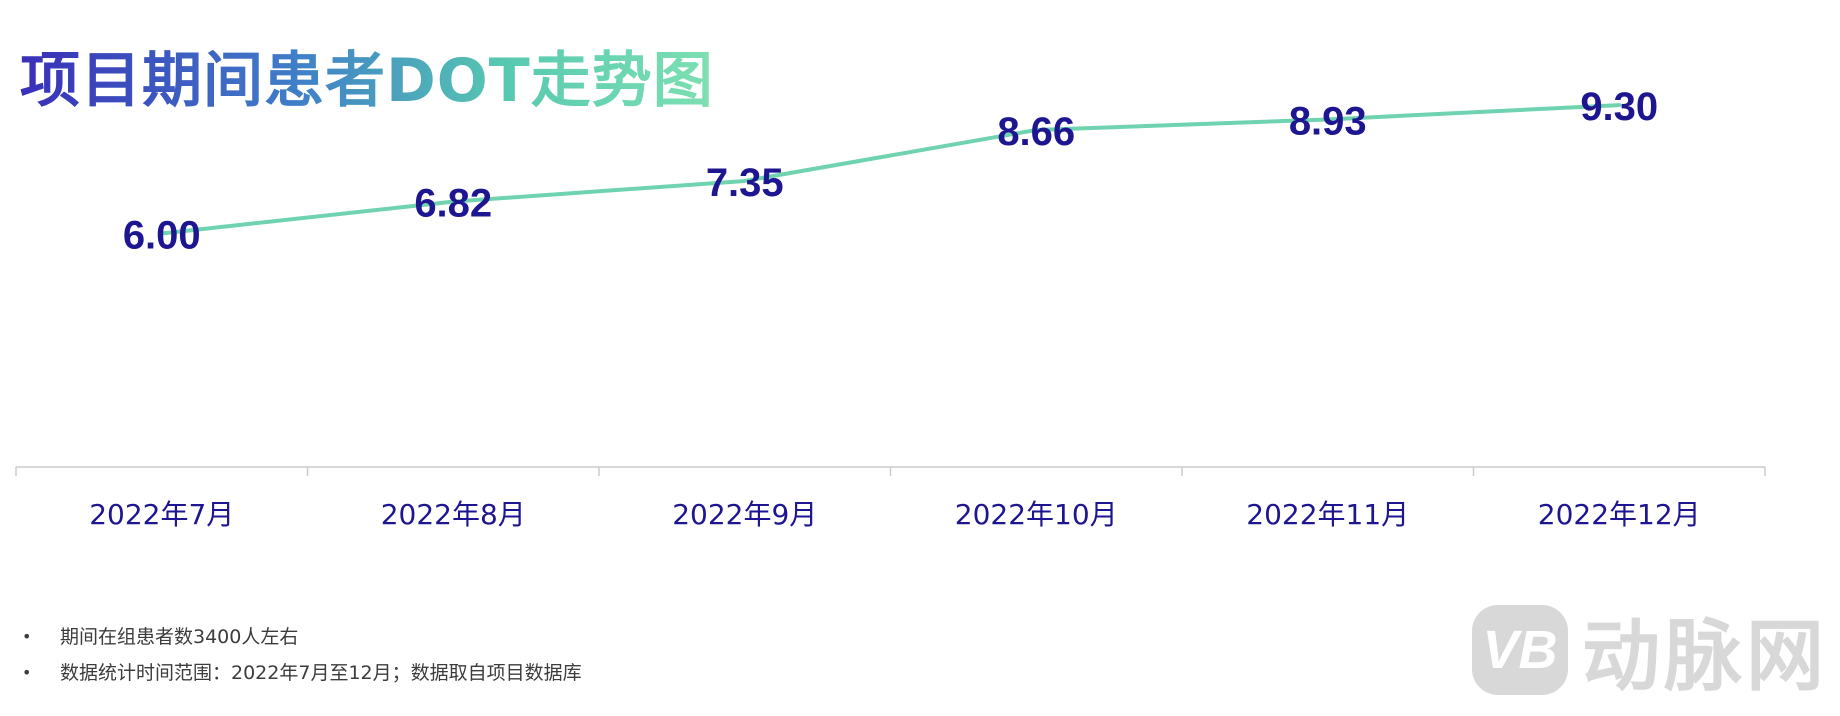  I want to click on x-axis-ticks, so click(890, 471).